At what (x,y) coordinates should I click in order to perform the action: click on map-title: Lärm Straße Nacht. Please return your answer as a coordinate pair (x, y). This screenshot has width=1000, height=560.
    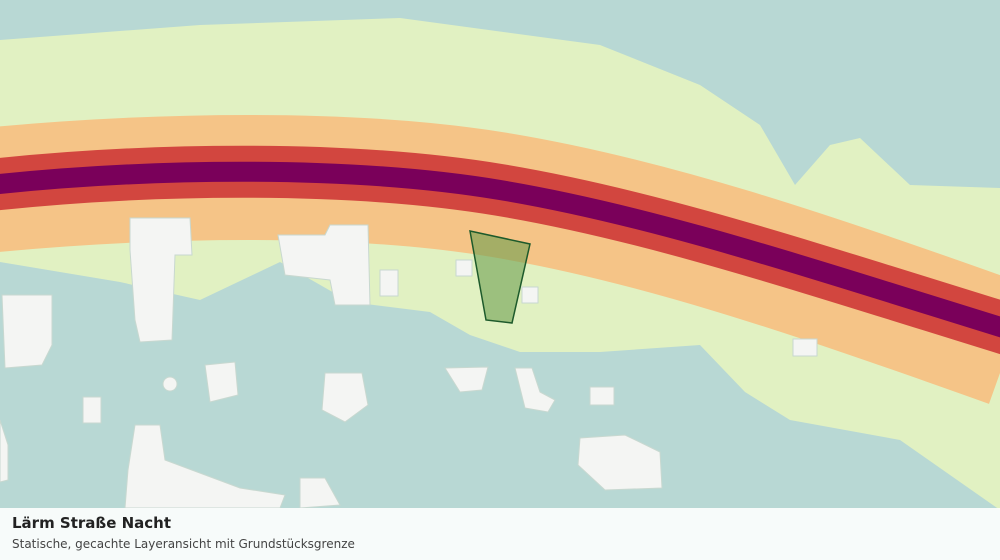
    Looking at the image, I should click on (92, 523).